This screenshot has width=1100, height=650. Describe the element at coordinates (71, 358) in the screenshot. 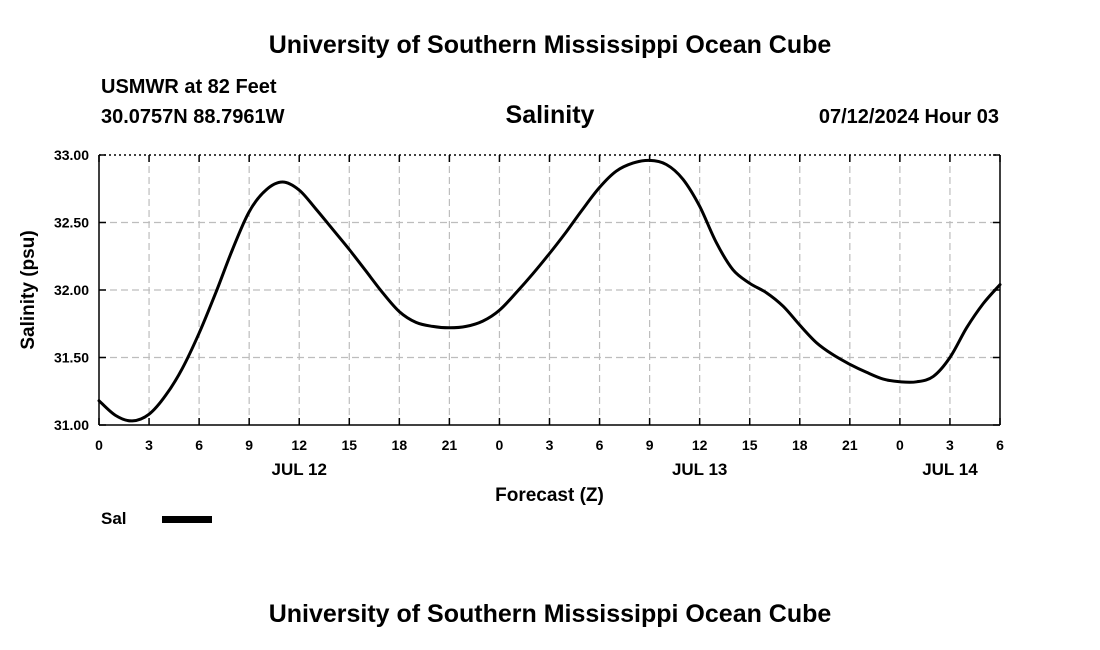

I see `y-tick-label: 31.50` at that location.